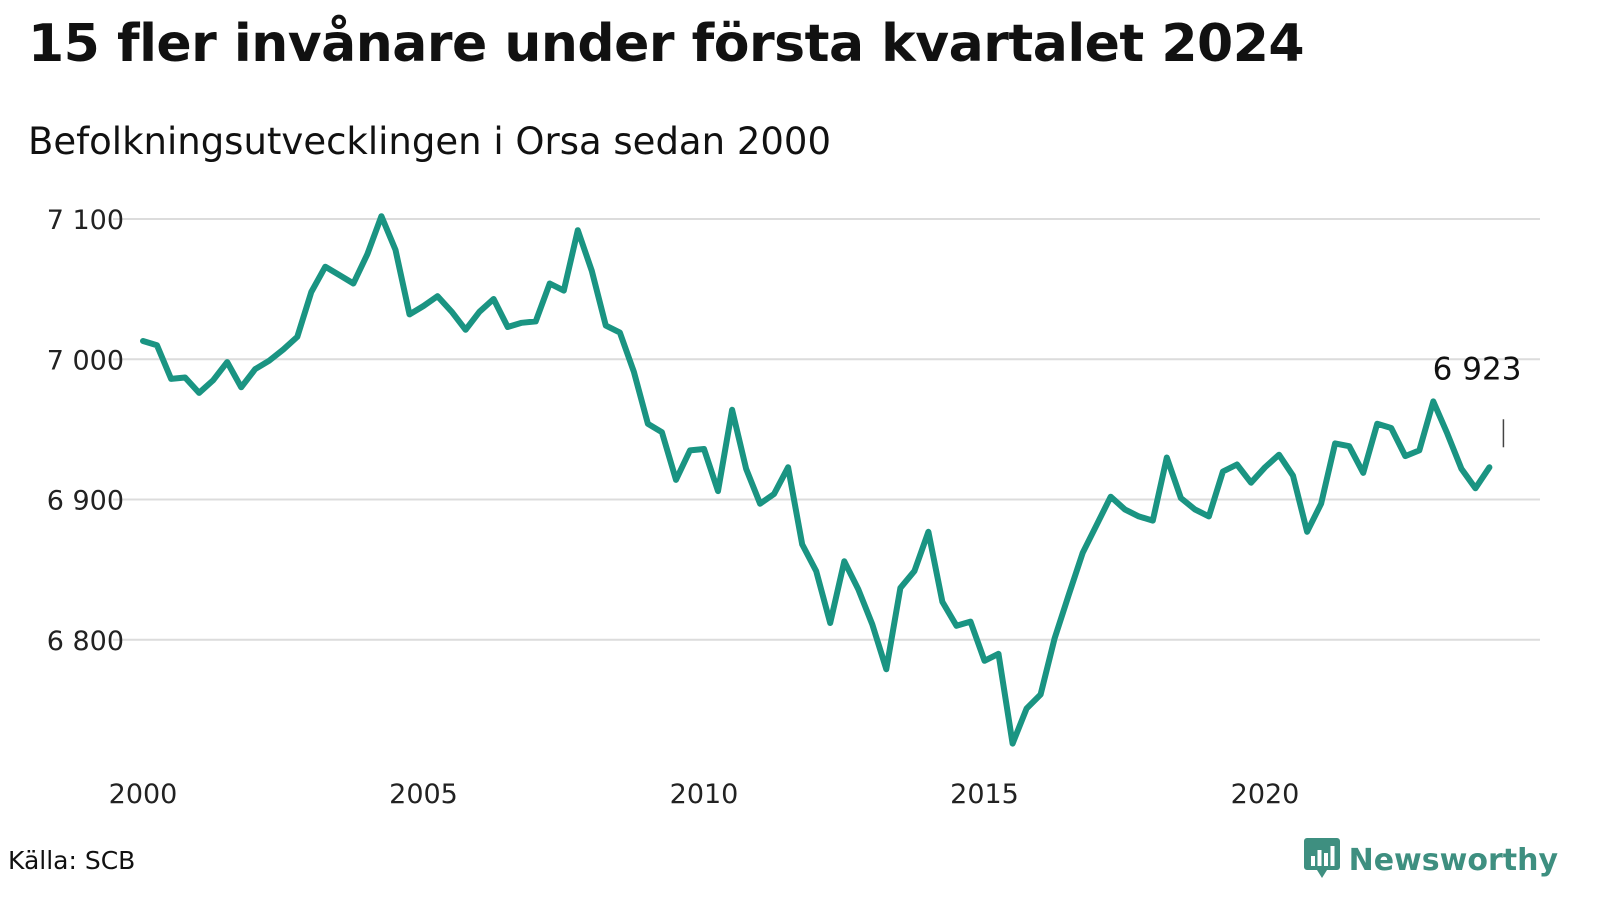 This screenshot has height=900, width=1600. Describe the element at coordinates (704, 794) in the screenshot. I see `x-tick-label: 2010` at that location.